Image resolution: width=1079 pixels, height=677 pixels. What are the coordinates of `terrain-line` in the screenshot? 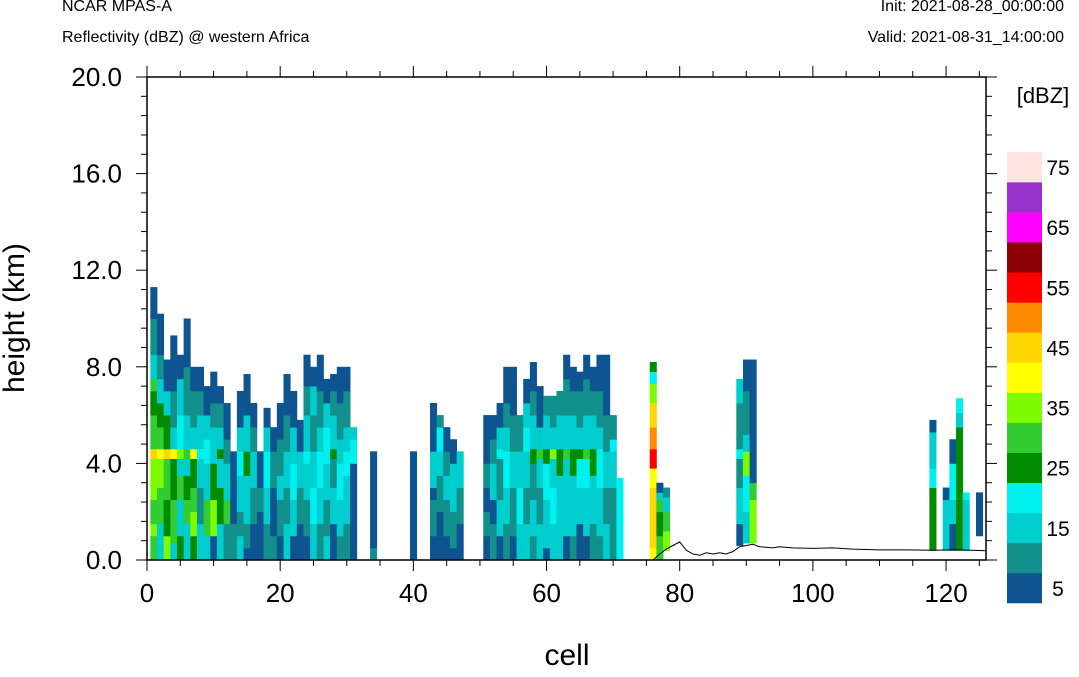 It's located at (567, 551).